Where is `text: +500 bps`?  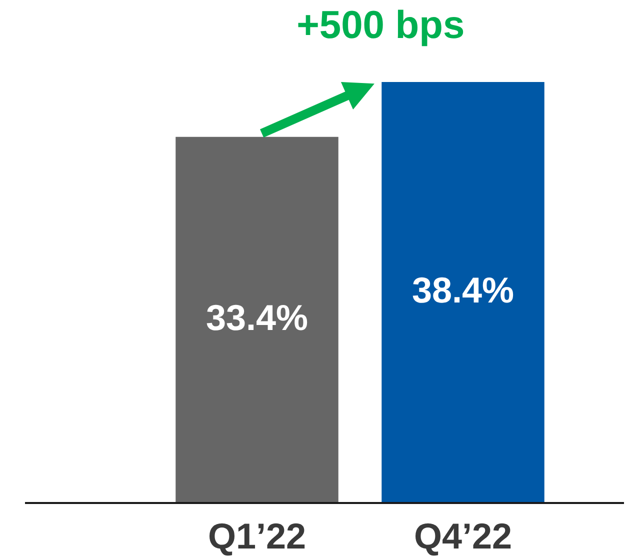
text: +500 bps is located at coordinates (380, 25).